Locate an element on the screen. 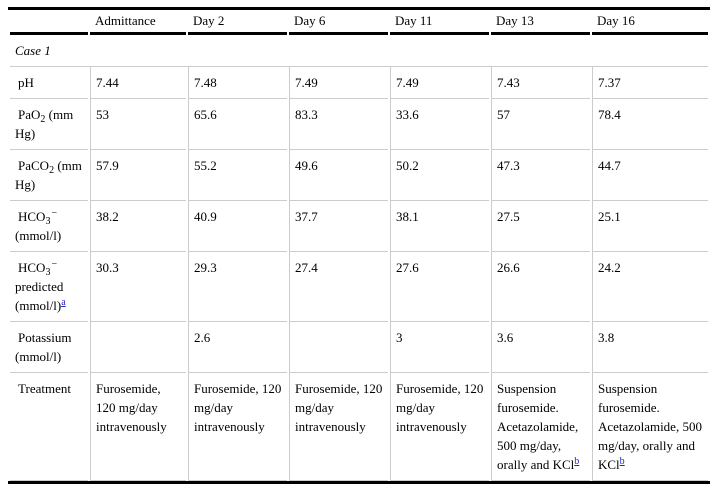  section-label-case1: Case 1 is located at coordinates (359, 51).